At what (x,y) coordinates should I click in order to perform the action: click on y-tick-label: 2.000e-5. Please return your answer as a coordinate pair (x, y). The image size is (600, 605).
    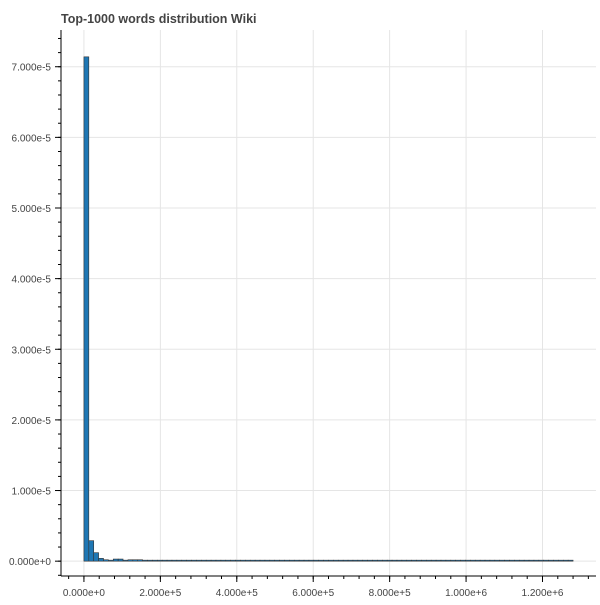
    Looking at the image, I should click on (32, 421).